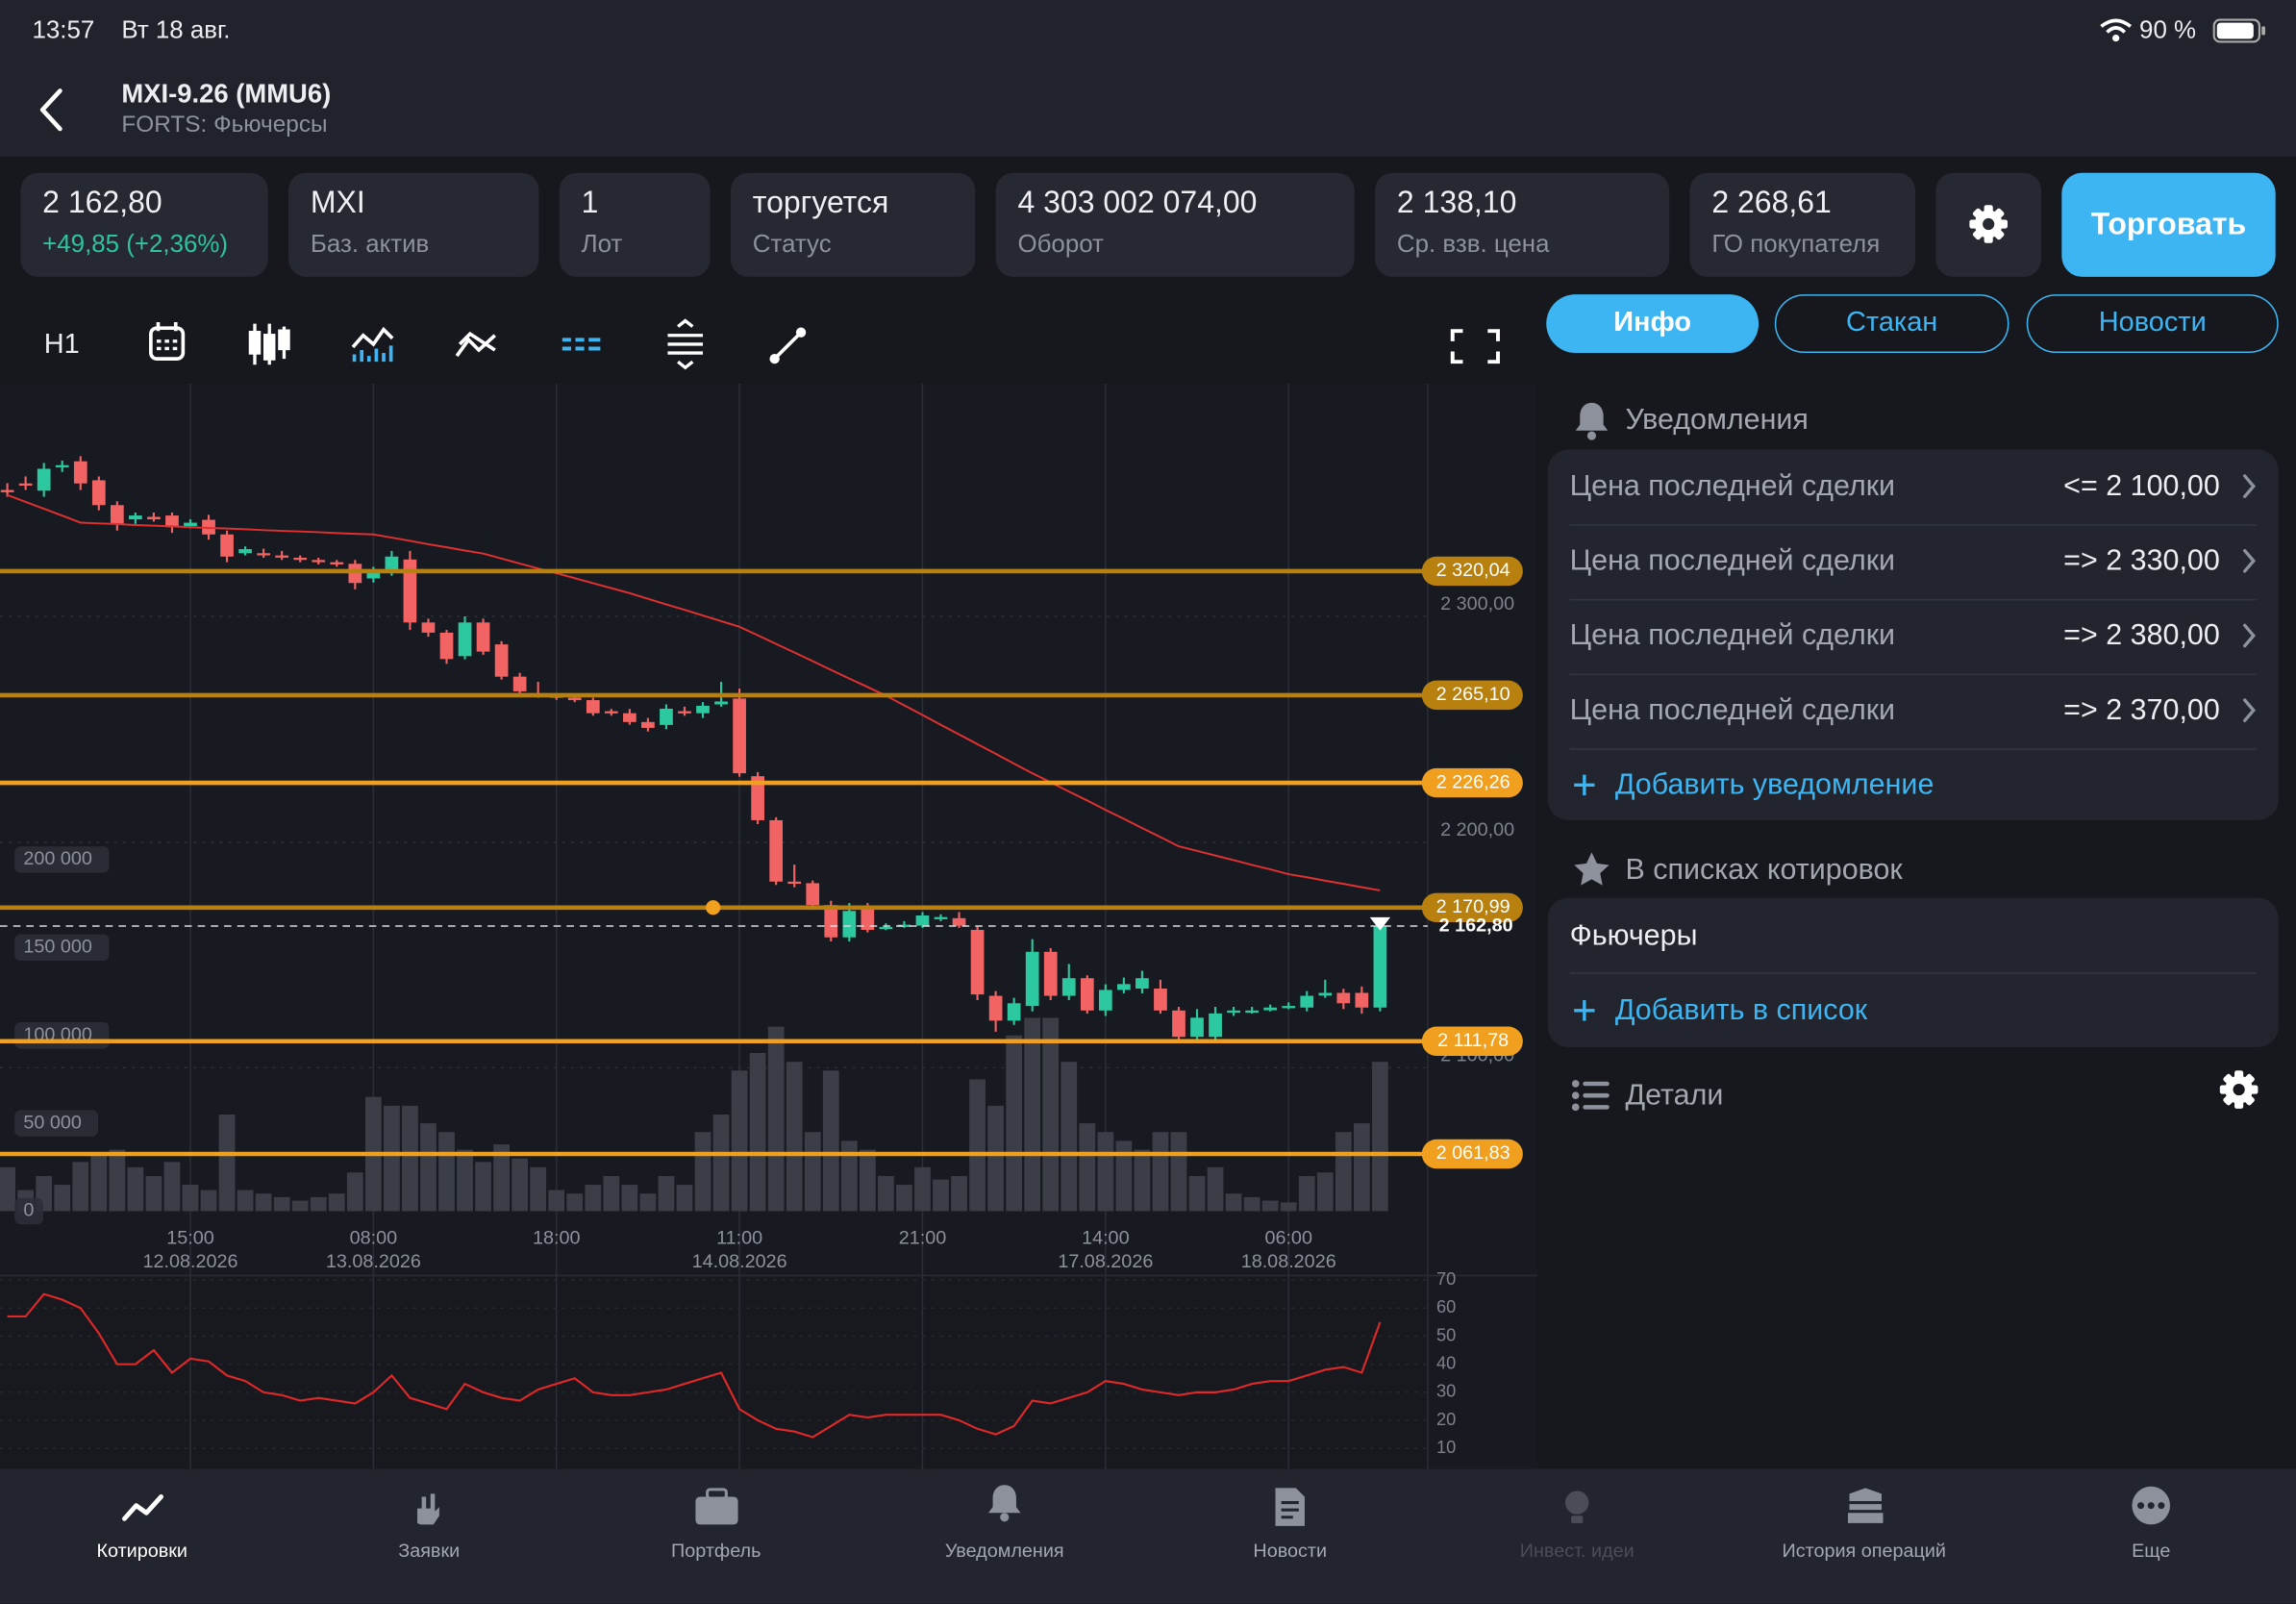 Image resolution: width=2296 pixels, height=1604 pixels. Describe the element at coordinates (1741, 1010) in the screenshot. I see `add-watchlist: Добавить в список` at that location.